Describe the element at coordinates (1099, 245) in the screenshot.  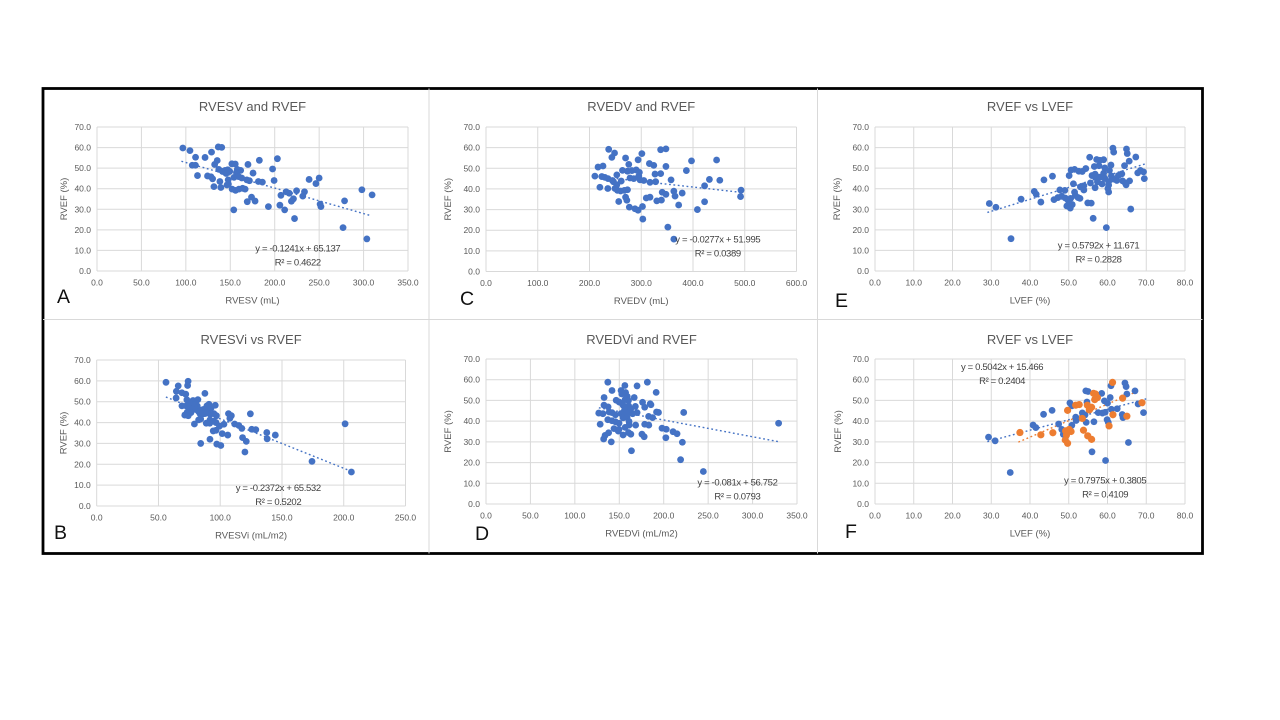
I see `equation-label: y = 0.5792x + 11.671` at that location.